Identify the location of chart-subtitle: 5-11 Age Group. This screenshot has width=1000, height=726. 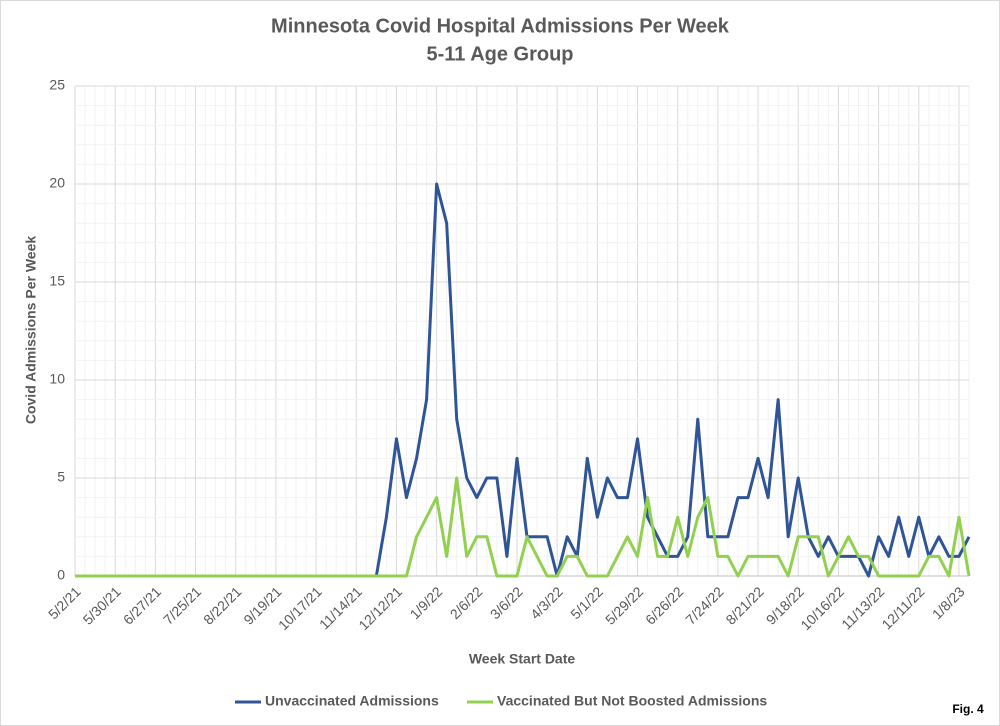
(499, 54).